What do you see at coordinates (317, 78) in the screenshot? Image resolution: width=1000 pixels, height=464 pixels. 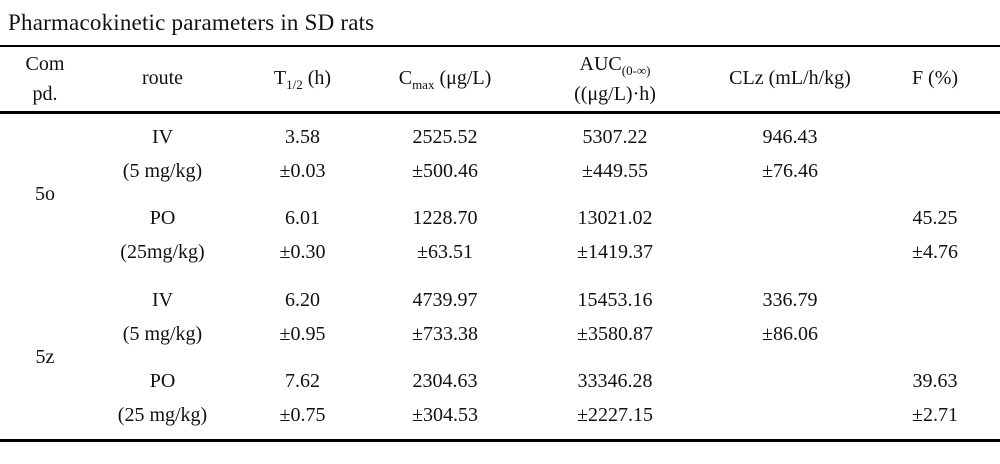 I see `t12-unit: (h)` at bounding box center [317, 78].